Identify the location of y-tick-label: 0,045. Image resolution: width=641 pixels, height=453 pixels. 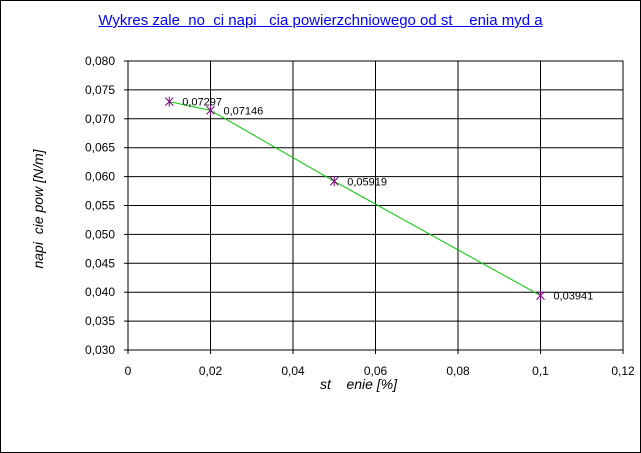
(100, 263).